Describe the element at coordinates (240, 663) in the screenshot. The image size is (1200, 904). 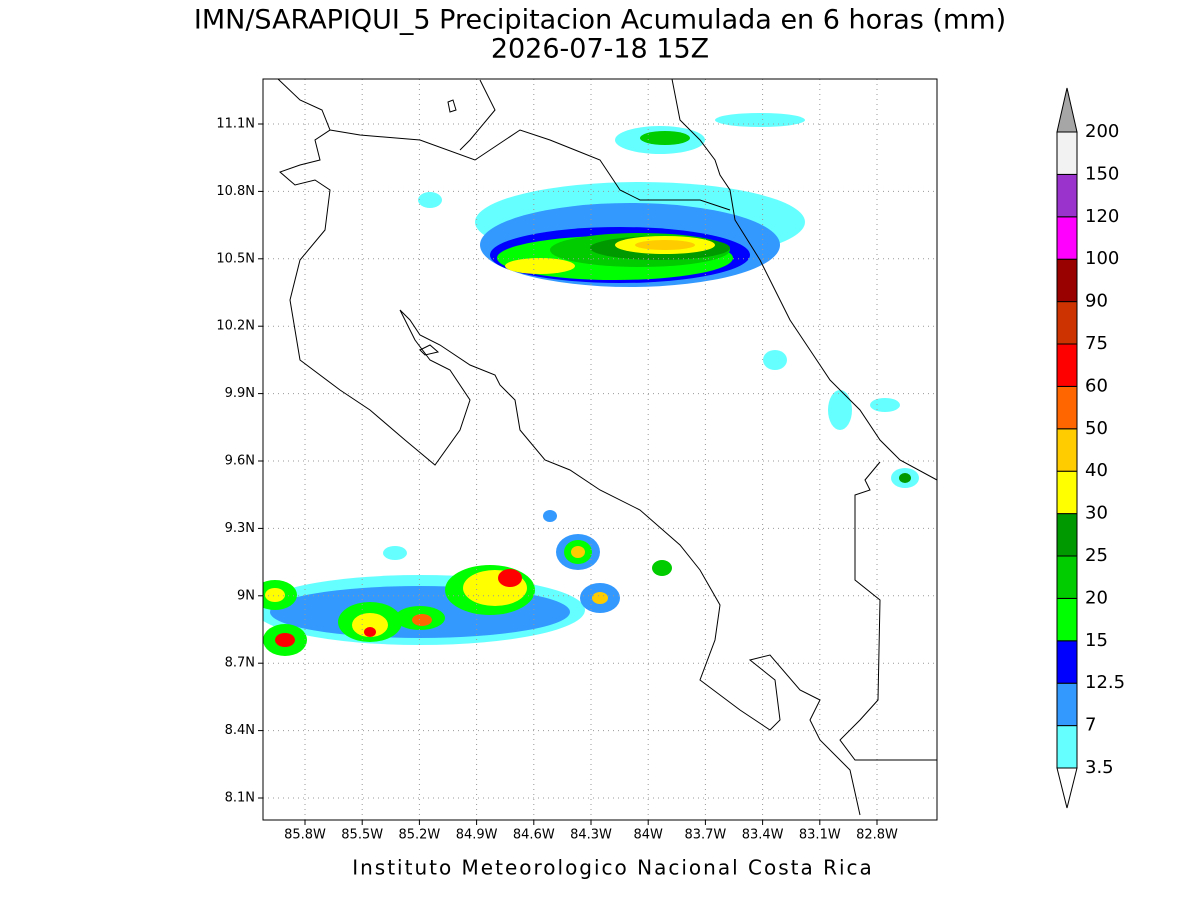
I see `lat-label: 8.7N` at that location.